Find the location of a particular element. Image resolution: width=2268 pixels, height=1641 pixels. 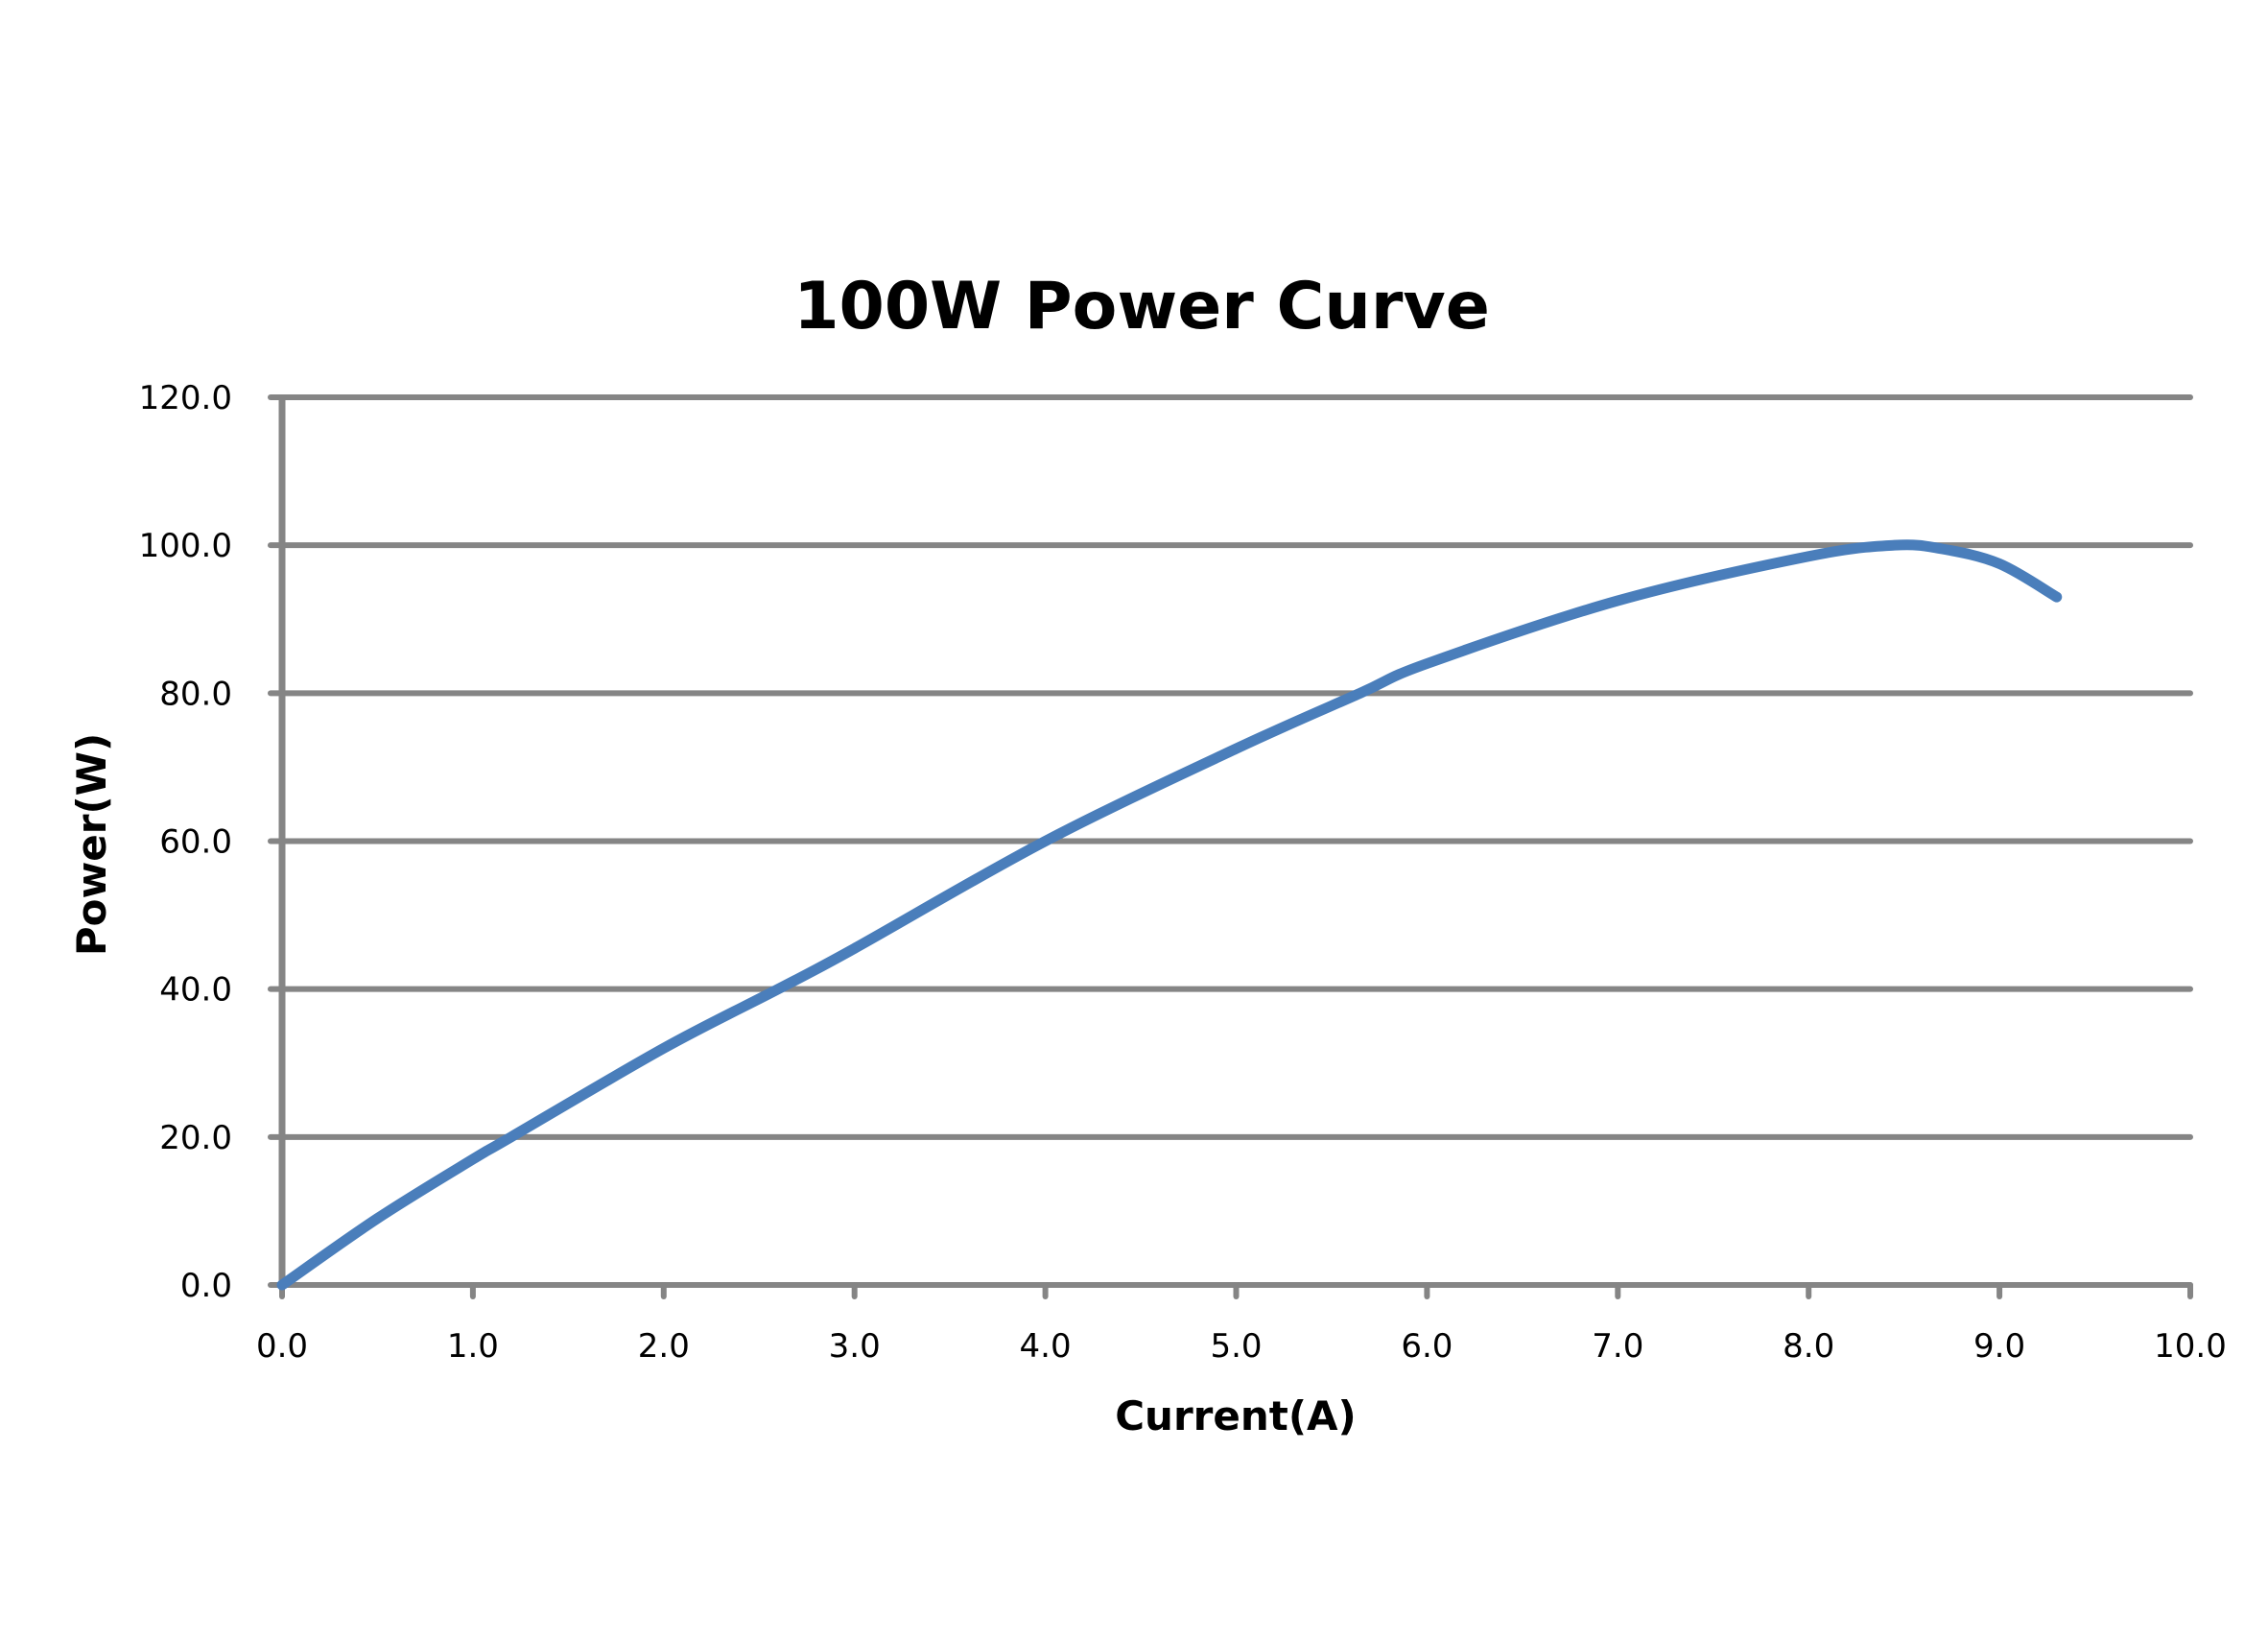

y-tick-label: 40.0 is located at coordinates (195, 990).